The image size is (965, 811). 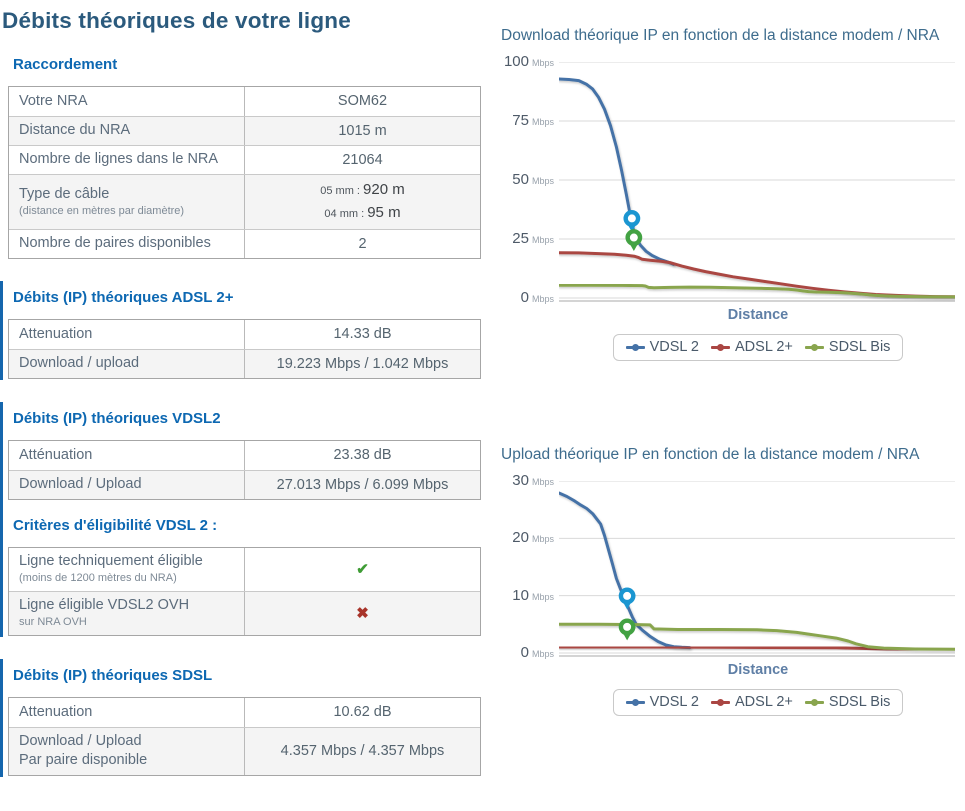 I want to click on row-value-cell: 21064, so click(x=362, y=160).